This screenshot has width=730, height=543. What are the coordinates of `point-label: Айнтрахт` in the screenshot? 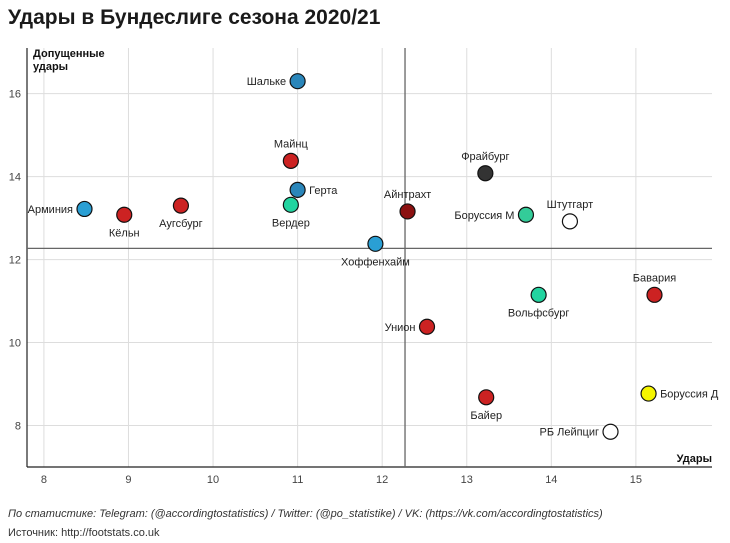 It's located at (407, 195).